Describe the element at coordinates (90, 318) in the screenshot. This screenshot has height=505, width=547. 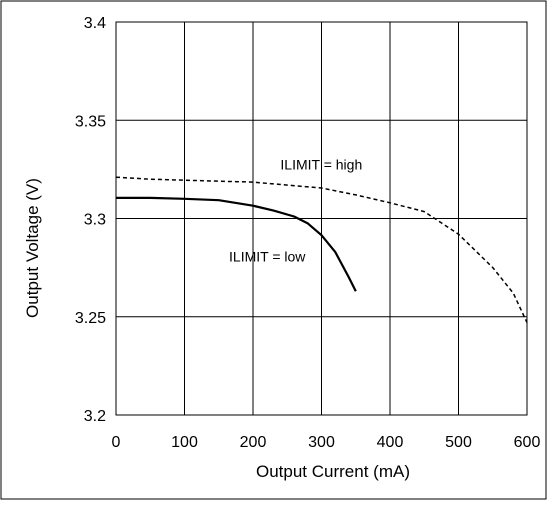
I see `y-tick-label: 3.25` at that location.